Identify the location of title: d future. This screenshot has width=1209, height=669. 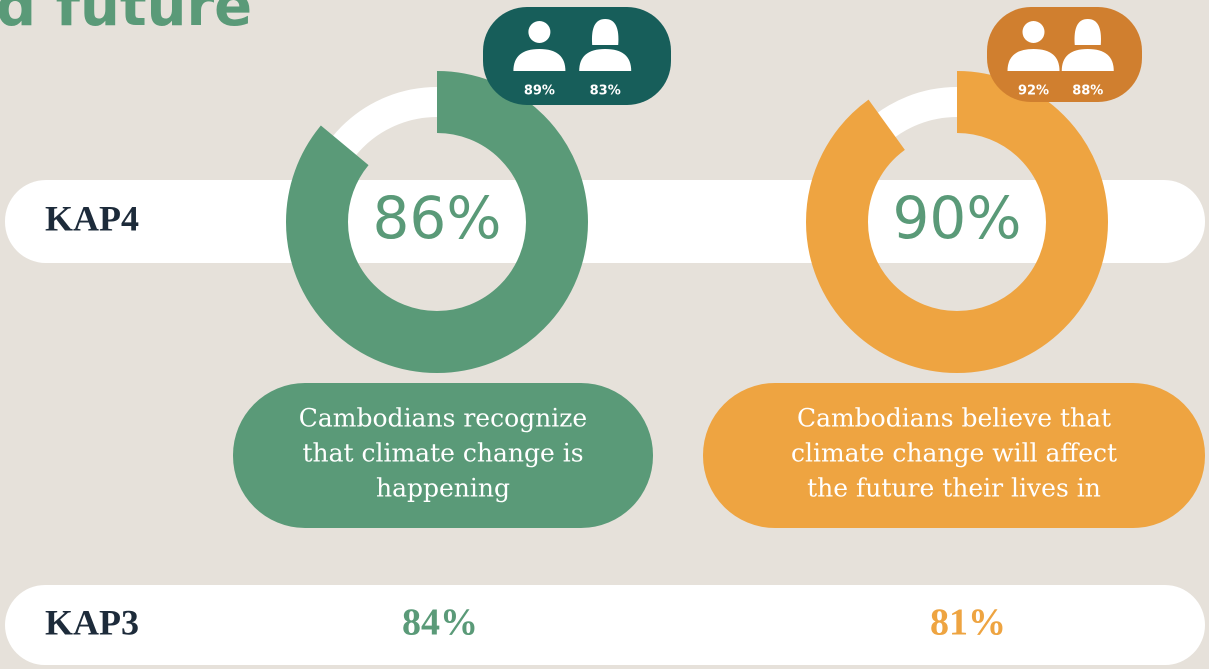
(126, 19).